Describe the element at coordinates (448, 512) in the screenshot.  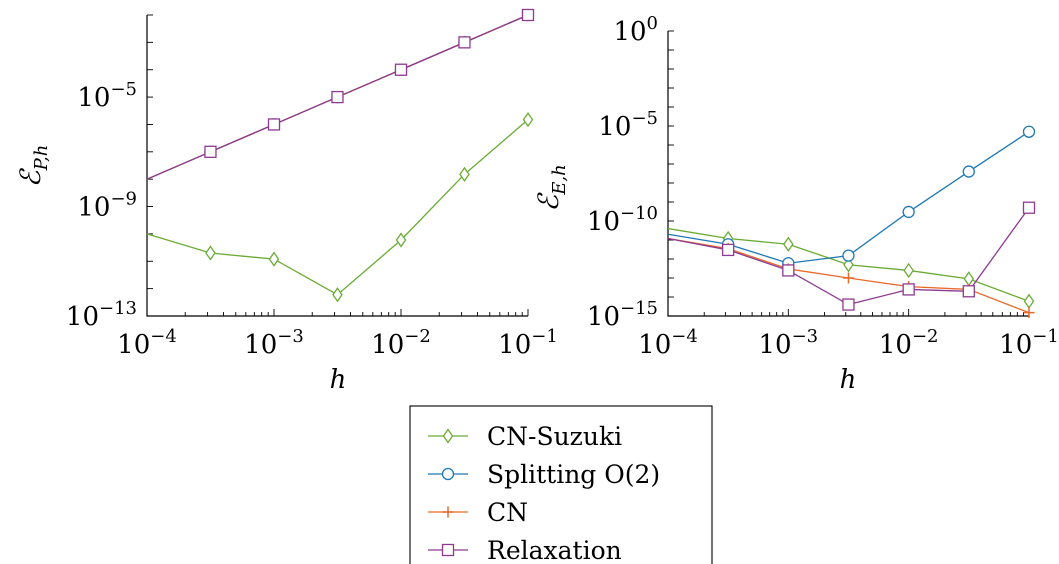
I see `legend-marker-plus` at that location.